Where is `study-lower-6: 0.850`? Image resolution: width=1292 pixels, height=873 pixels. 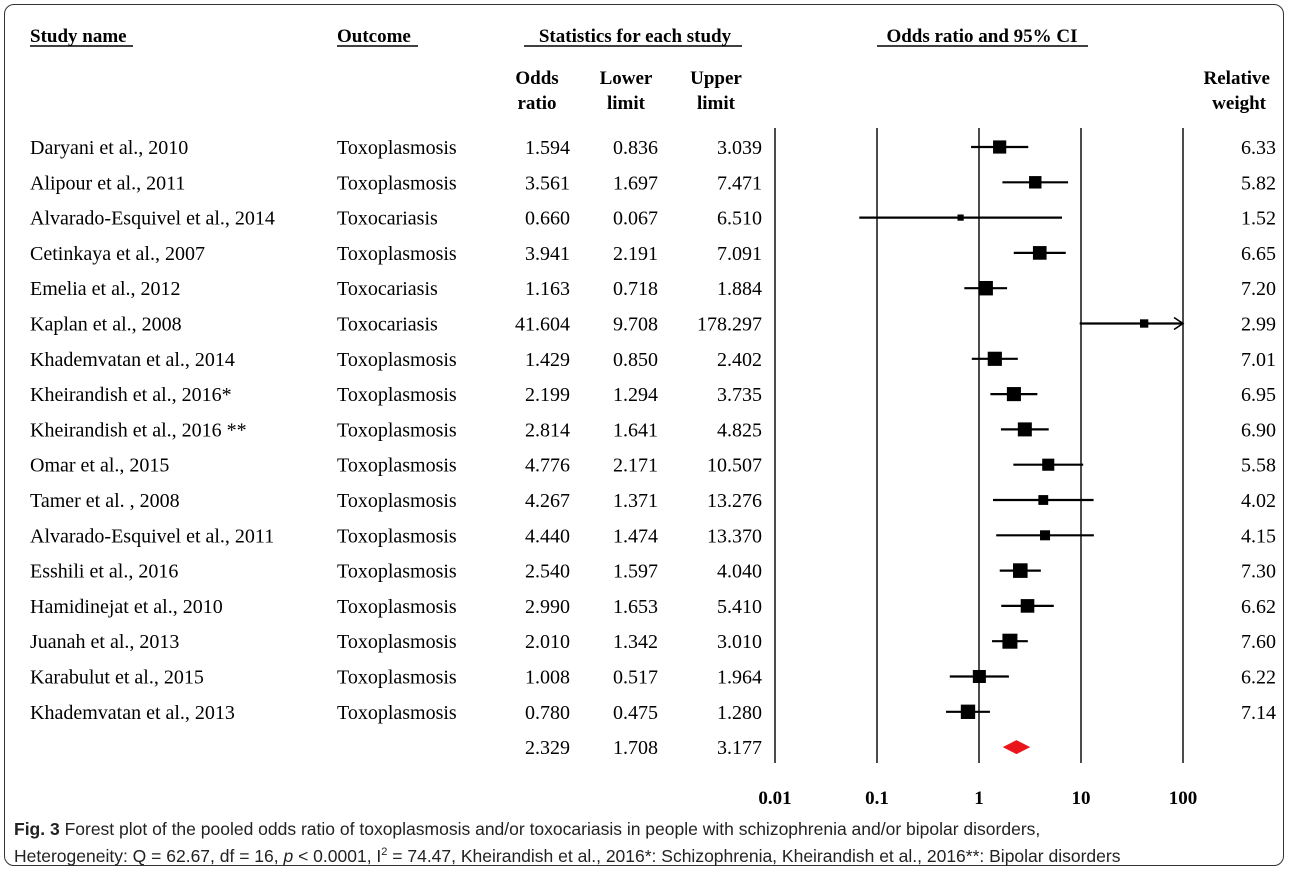
study-lower-6: 0.850 is located at coordinates (635, 360).